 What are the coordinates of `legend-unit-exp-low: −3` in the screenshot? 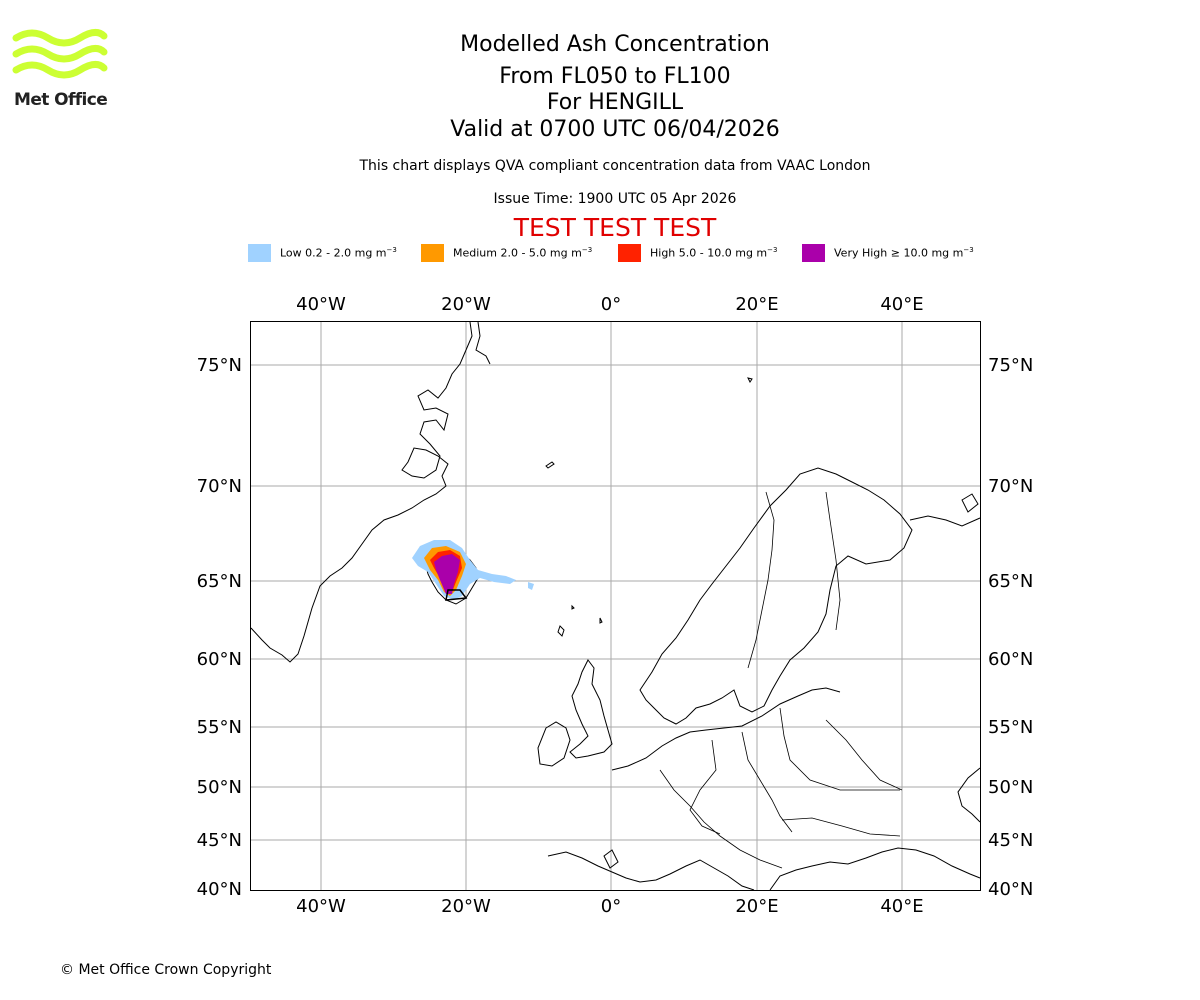 It's located at (391, 250).